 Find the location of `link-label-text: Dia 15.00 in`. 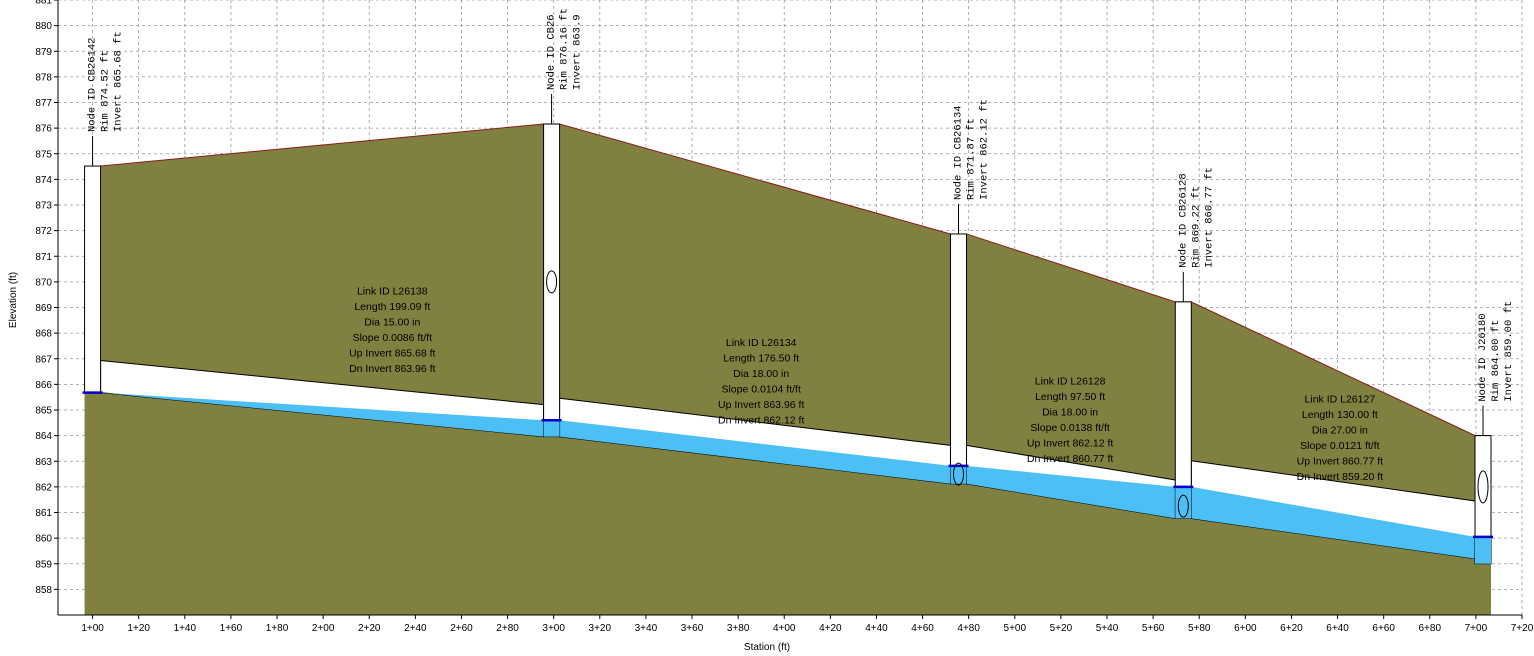

link-label-text: Dia 15.00 in is located at coordinates (392, 323).